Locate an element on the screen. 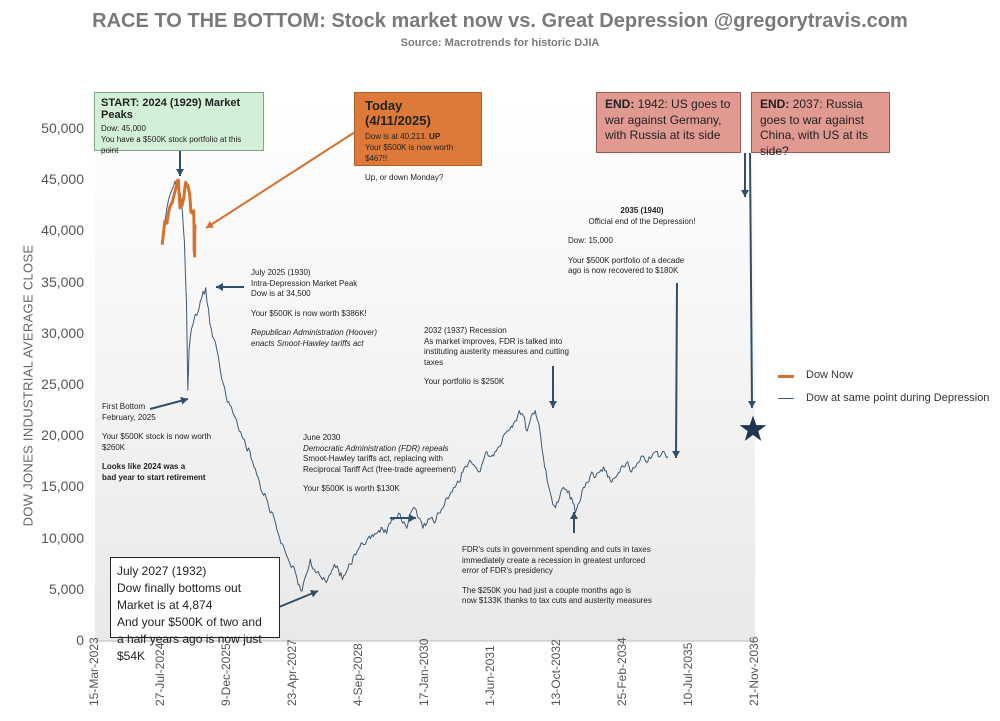 The image size is (1000, 721). end-depression-line2: Official end of the Depression! is located at coordinates (642, 221).